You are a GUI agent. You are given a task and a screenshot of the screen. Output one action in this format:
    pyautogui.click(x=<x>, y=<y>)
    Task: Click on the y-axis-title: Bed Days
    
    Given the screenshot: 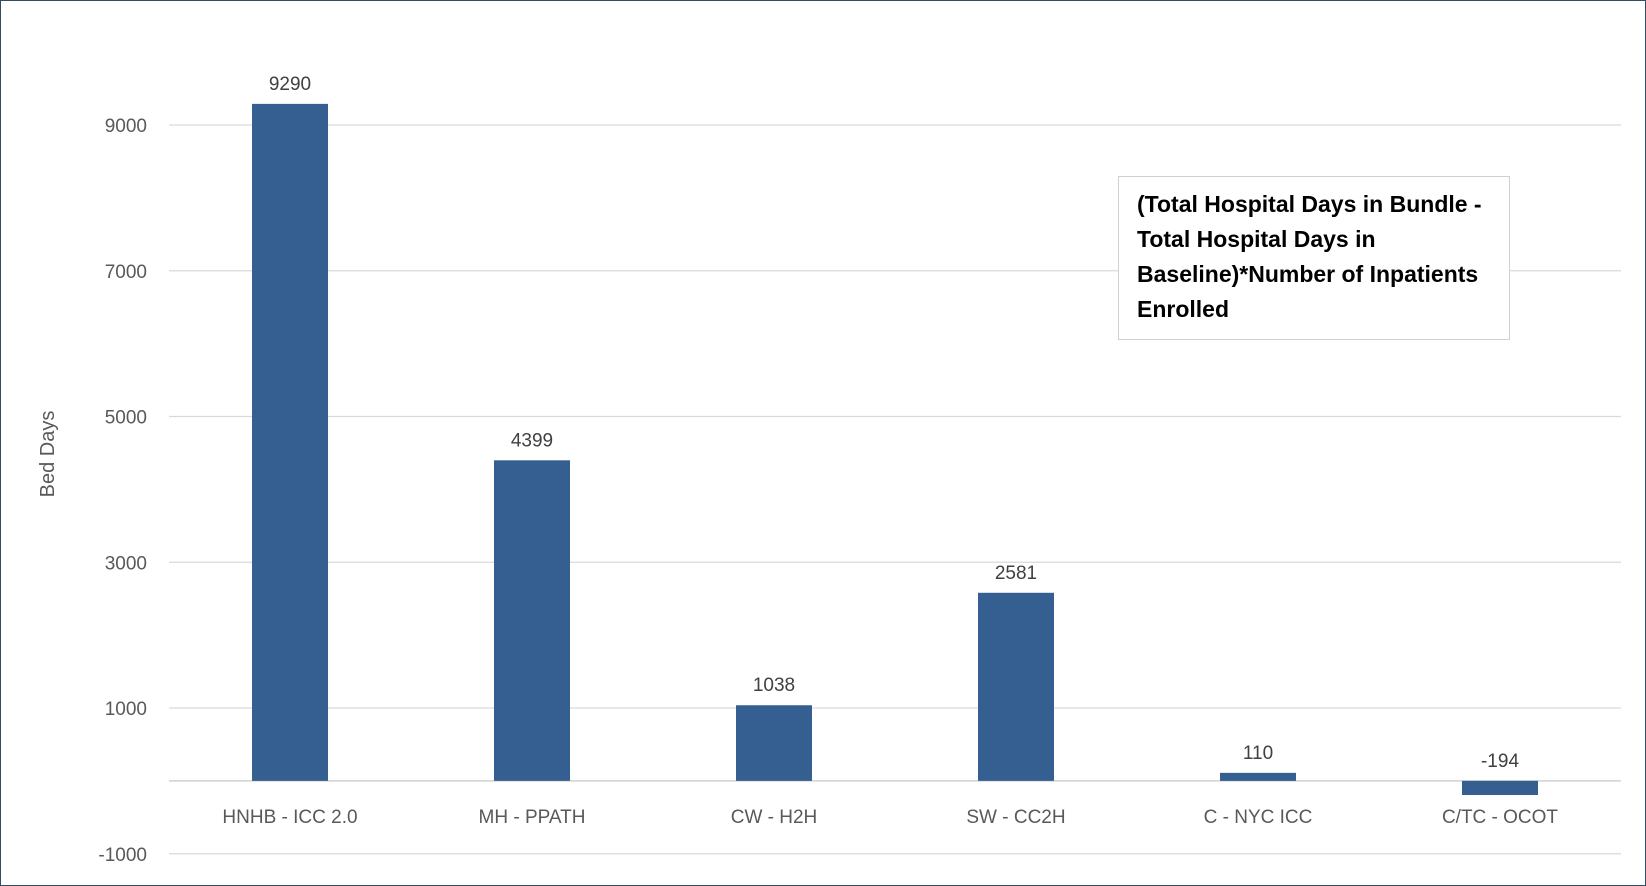 What is the action you would take?
    pyautogui.click(x=48, y=454)
    